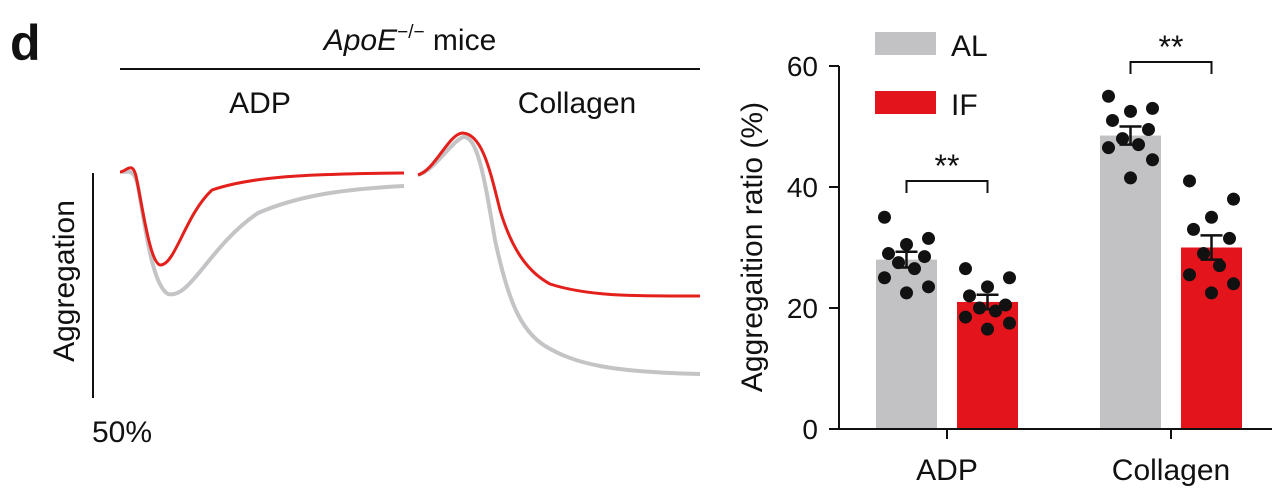  I want to click on trace-label-adp: ADP, so click(260, 103).